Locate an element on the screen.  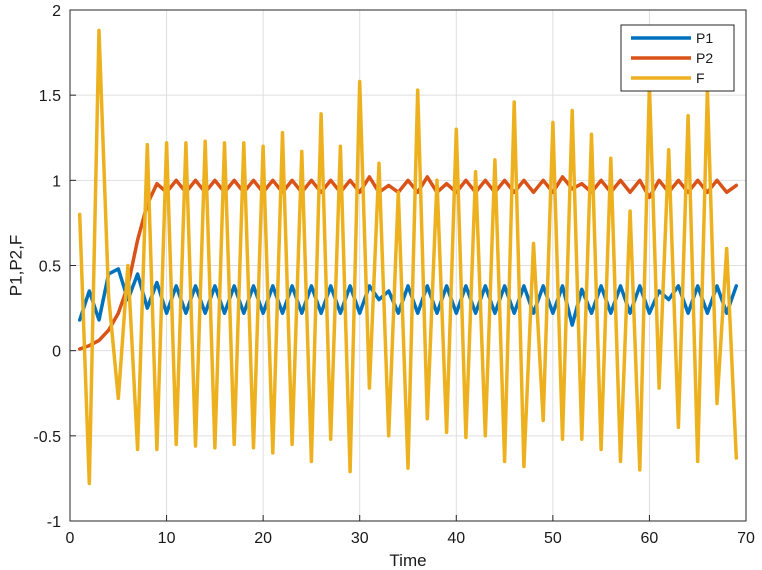
x-tick-label: 70 is located at coordinates (746, 538).